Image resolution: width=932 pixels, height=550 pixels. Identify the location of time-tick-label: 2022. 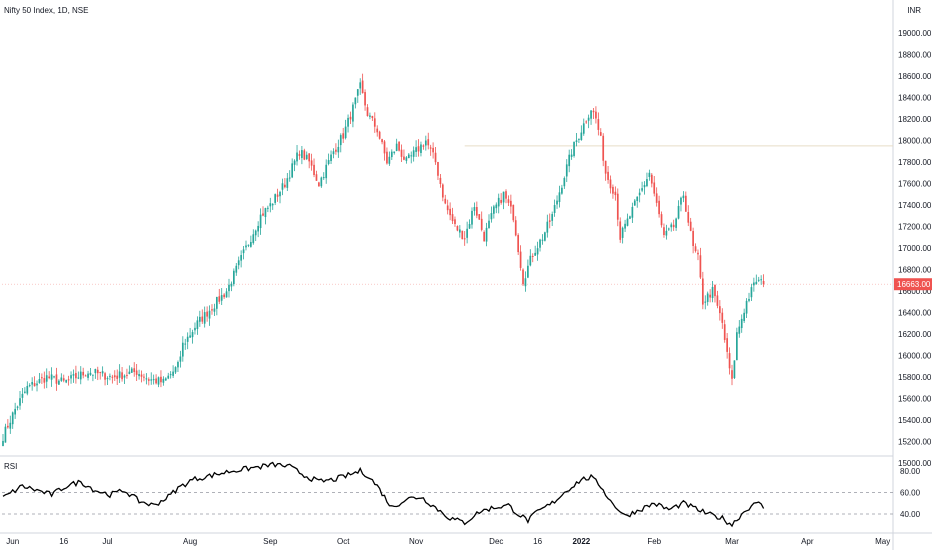
(581, 541).